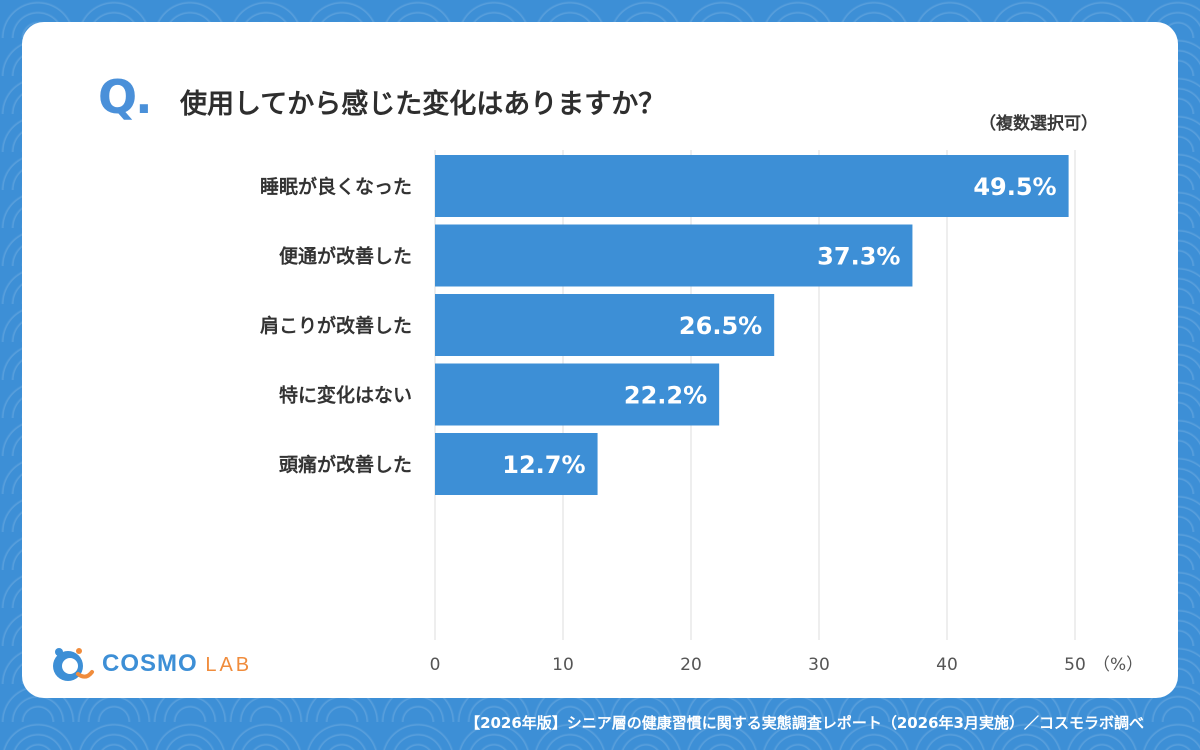 This screenshot has height=750, width=1200. I want to click on bar-value-label: 49.5%, so click(1014, 187).